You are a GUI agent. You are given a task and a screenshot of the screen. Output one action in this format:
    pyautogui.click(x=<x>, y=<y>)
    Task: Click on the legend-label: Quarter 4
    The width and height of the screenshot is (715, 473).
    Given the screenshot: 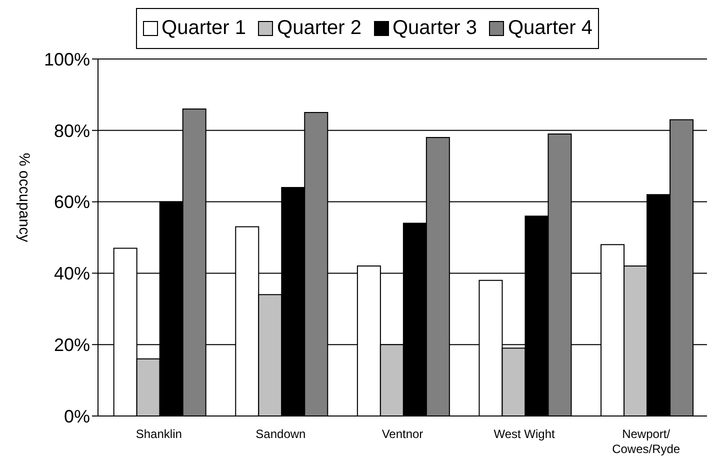 What is the action you would take?
    pyautogui.click(x=550, y=28)
    